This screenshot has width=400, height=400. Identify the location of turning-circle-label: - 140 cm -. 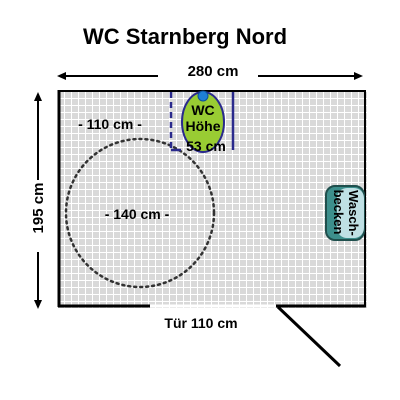
(137, 214).